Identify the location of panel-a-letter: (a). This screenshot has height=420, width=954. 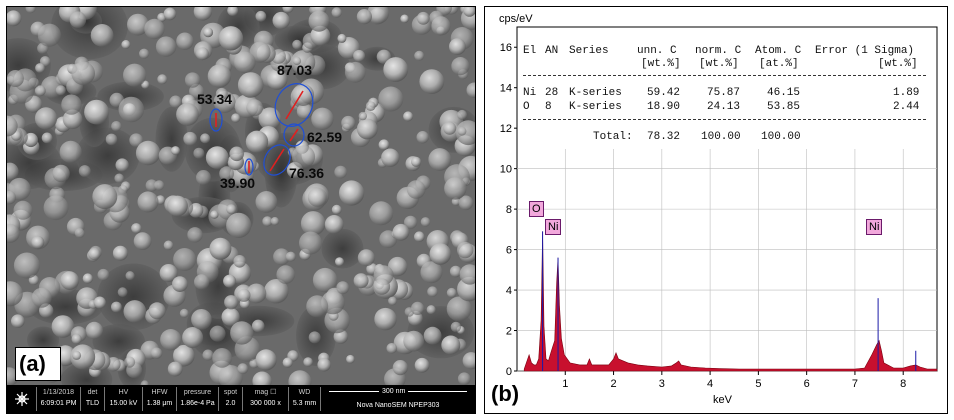
(32, 363).